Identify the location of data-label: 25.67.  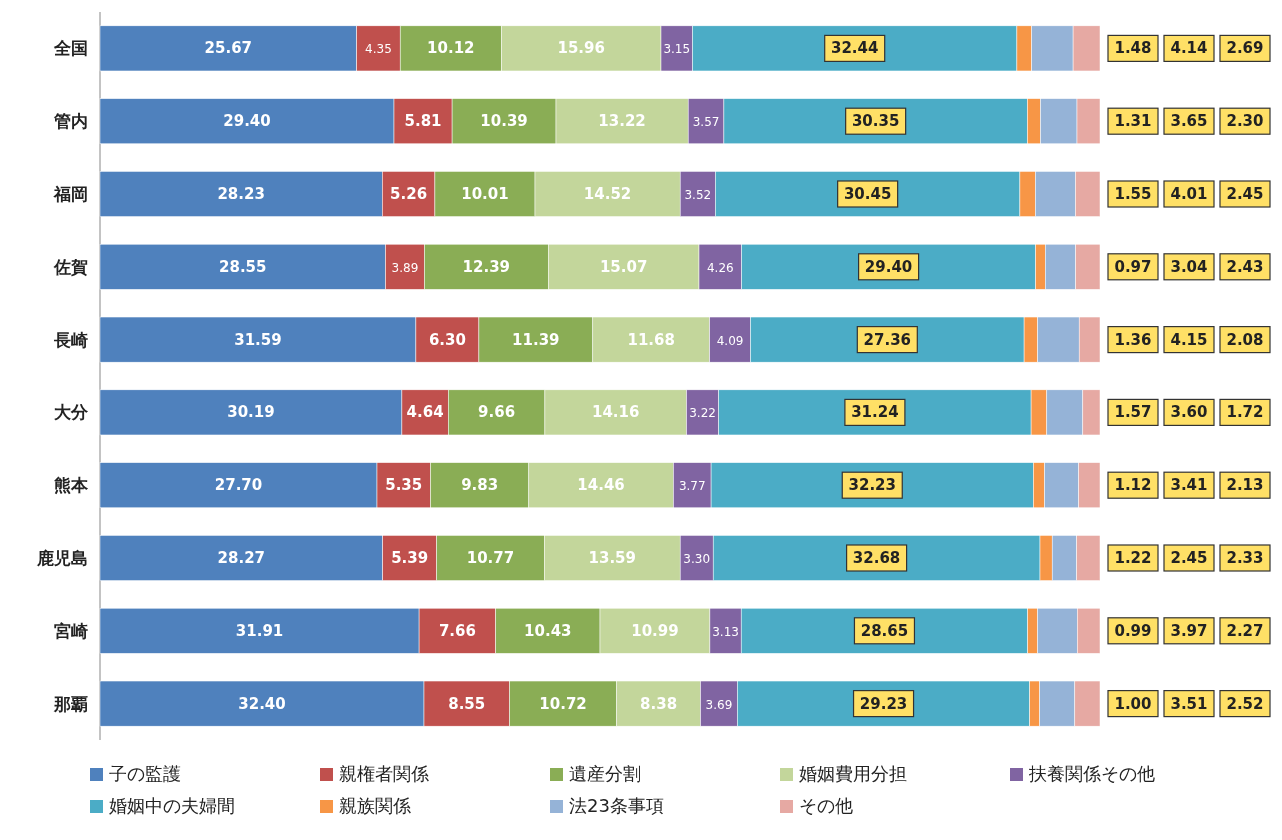
(228, 48).